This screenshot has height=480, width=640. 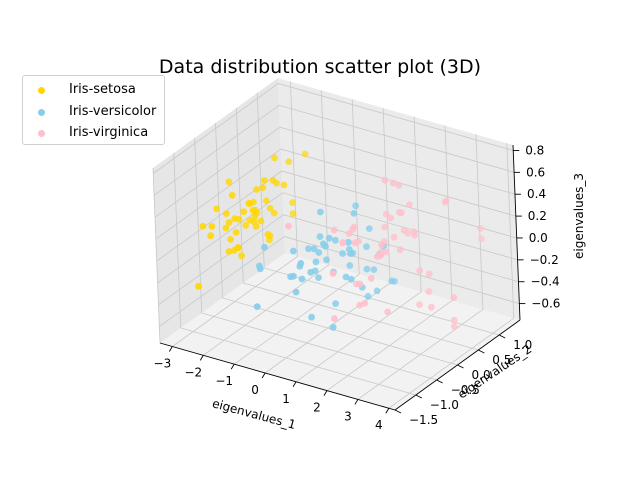 I want to click on y-tick-label: 0.5, so click(x=501, y=360).